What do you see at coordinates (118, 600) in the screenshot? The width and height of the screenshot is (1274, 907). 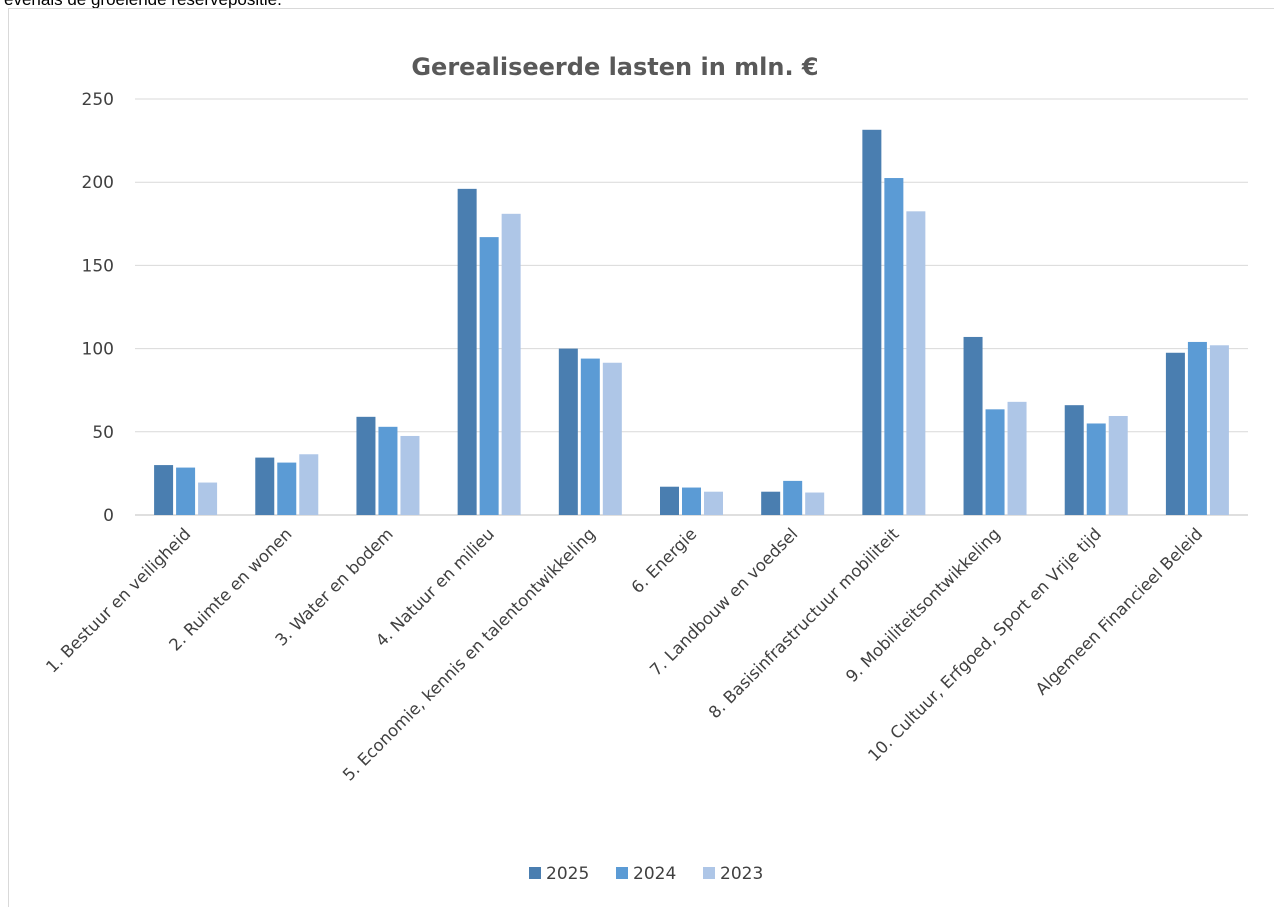 I see `x-tick-label: 1. Bestuur en veiligheid` at bounding box center [118, 600].